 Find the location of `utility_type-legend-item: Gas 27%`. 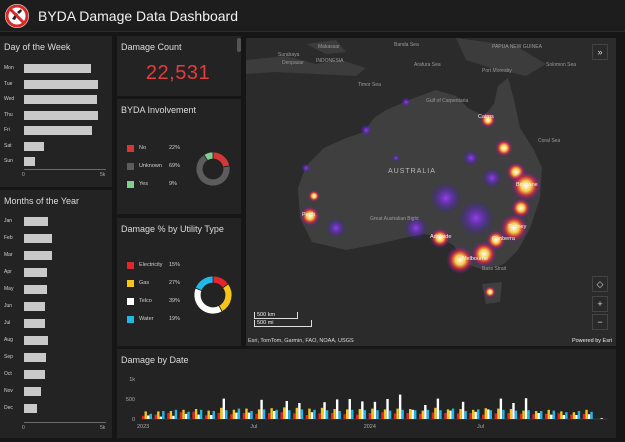

utility_type-legend-item: Gas 27% is located at coordinates (158, 283).